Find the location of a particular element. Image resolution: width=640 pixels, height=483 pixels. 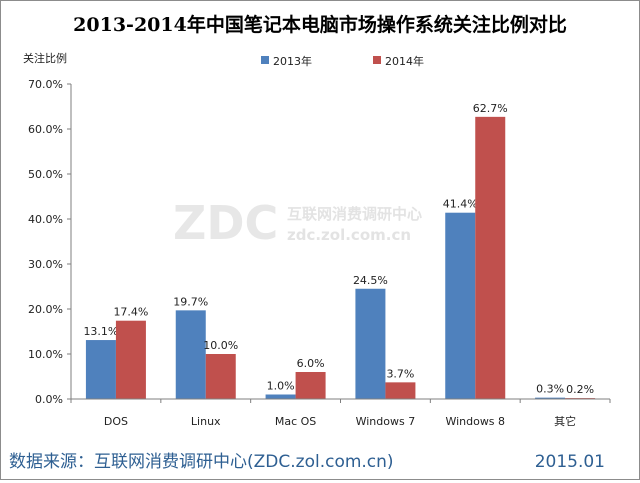

chart-title: 2013-2014年中国笔记本电脑市场操作系统关注比例对比 is located at coordinates (320, 24).